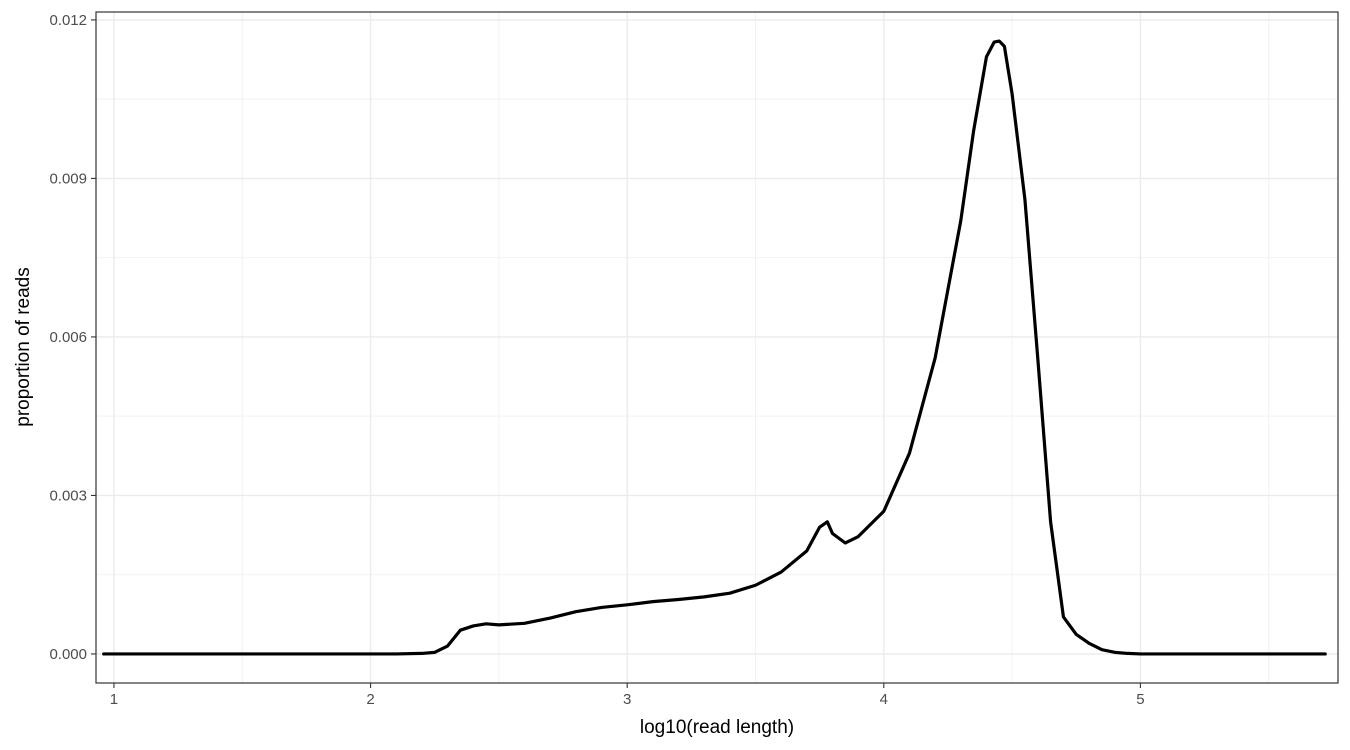 The image size is (1350, 750). I want to click on x-tick-label: 4, so click(884, 699).